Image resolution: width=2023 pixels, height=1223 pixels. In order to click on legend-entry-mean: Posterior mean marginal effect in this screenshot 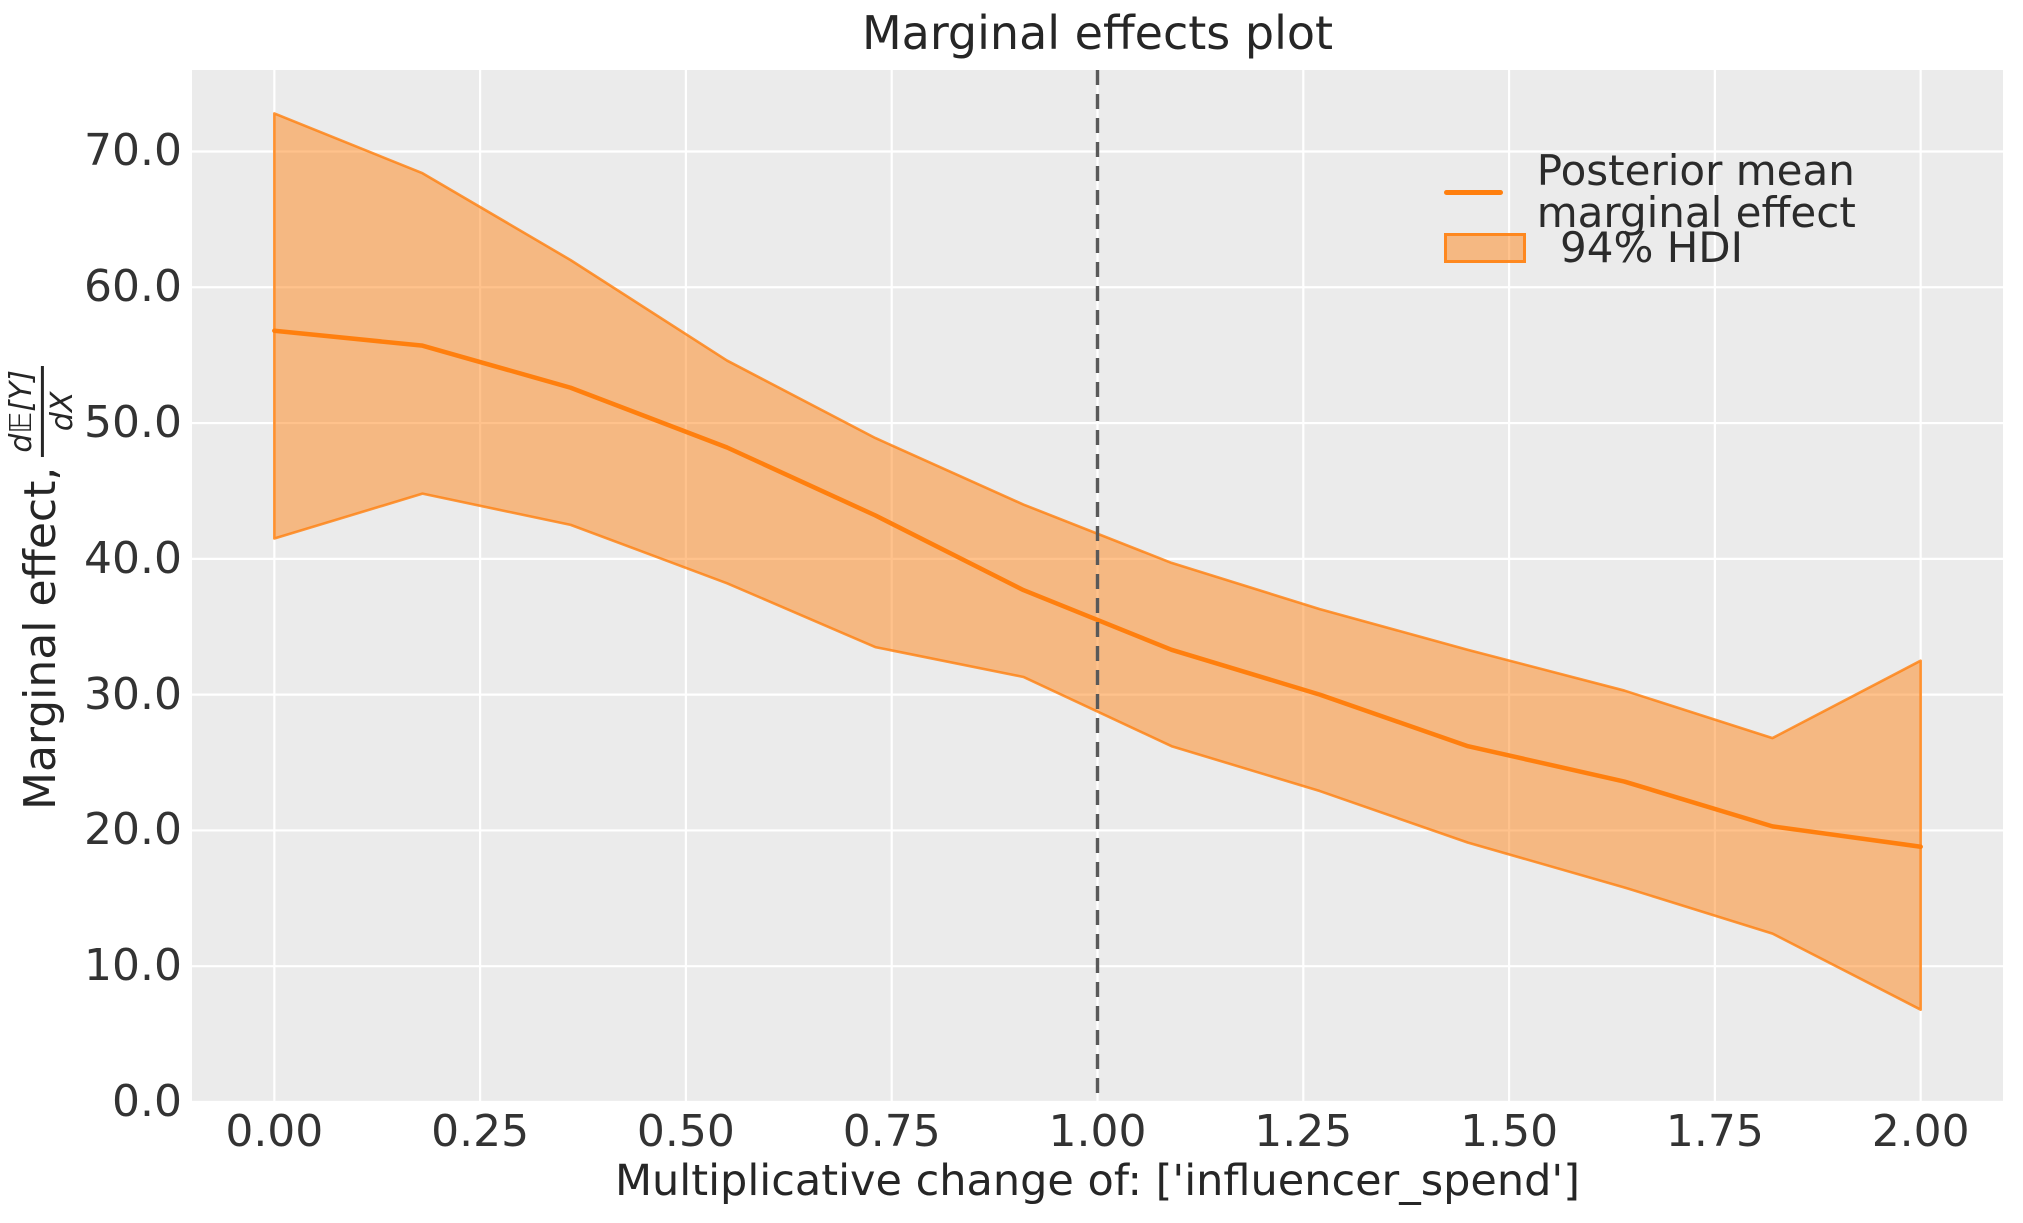, I will do `click(1723, 192)`.